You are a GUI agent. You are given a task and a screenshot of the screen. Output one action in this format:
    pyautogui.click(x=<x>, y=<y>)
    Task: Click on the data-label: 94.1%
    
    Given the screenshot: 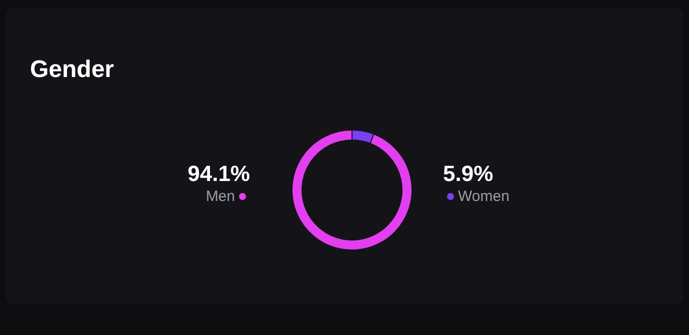 What is the action you would take?
    pyautogui.click(x=219, y=174)
    